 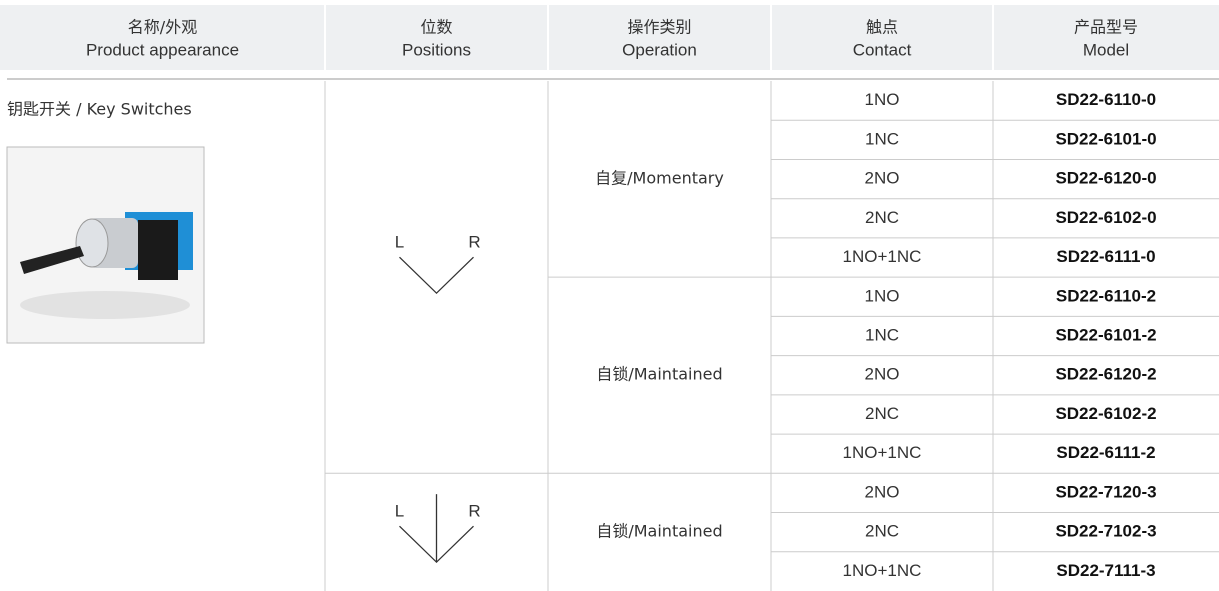 I want to click on product-name: 钥匙开关 / Key Switches, so click(x=99, y=109).